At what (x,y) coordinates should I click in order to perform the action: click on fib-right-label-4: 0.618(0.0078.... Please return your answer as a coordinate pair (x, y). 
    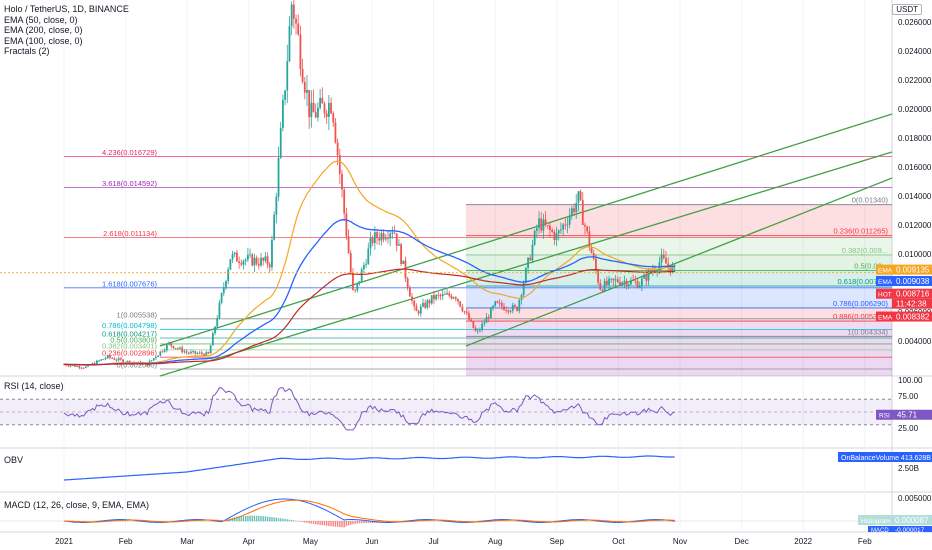
    Looking at the image, I should click on (863, 281).